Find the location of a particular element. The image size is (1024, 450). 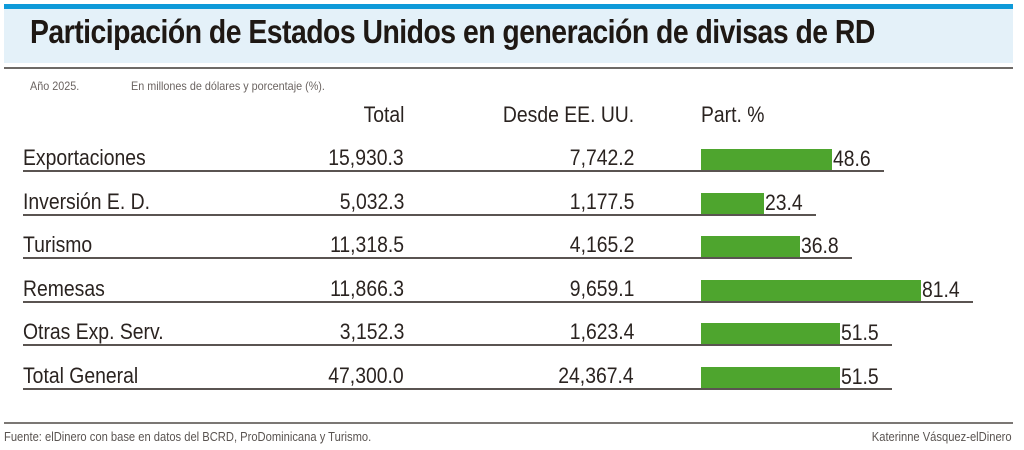

credit-note: Katerinne Vásquez-elDinero is located at coordinates (942, 436).